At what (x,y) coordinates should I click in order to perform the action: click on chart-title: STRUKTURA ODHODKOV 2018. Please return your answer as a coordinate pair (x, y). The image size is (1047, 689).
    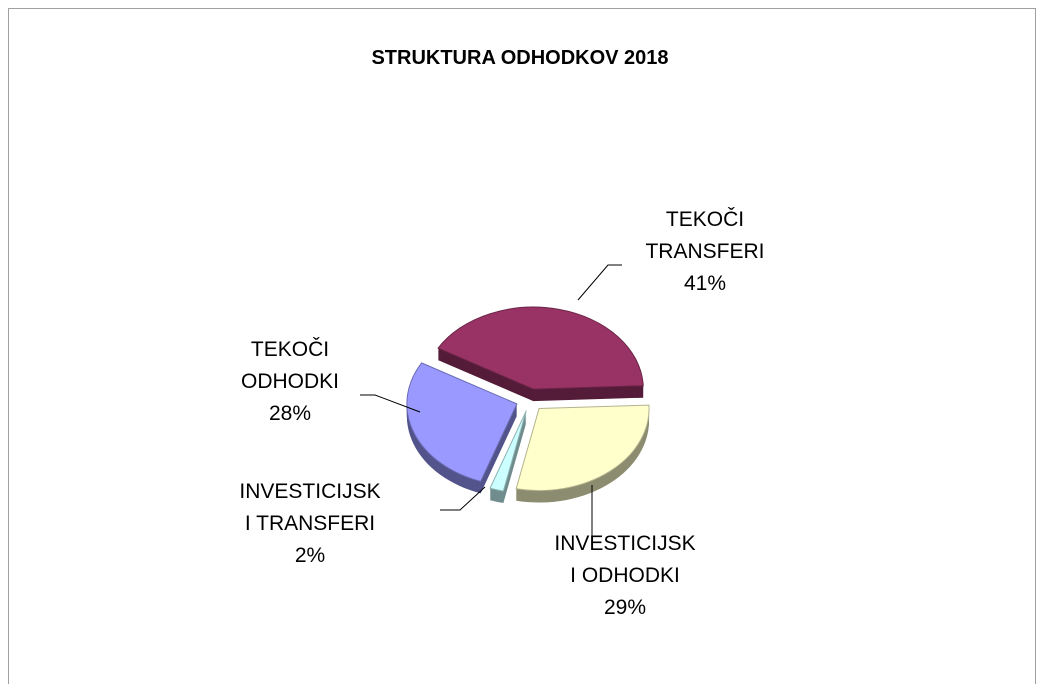
    Looking at the image, I should click on (519, 58).